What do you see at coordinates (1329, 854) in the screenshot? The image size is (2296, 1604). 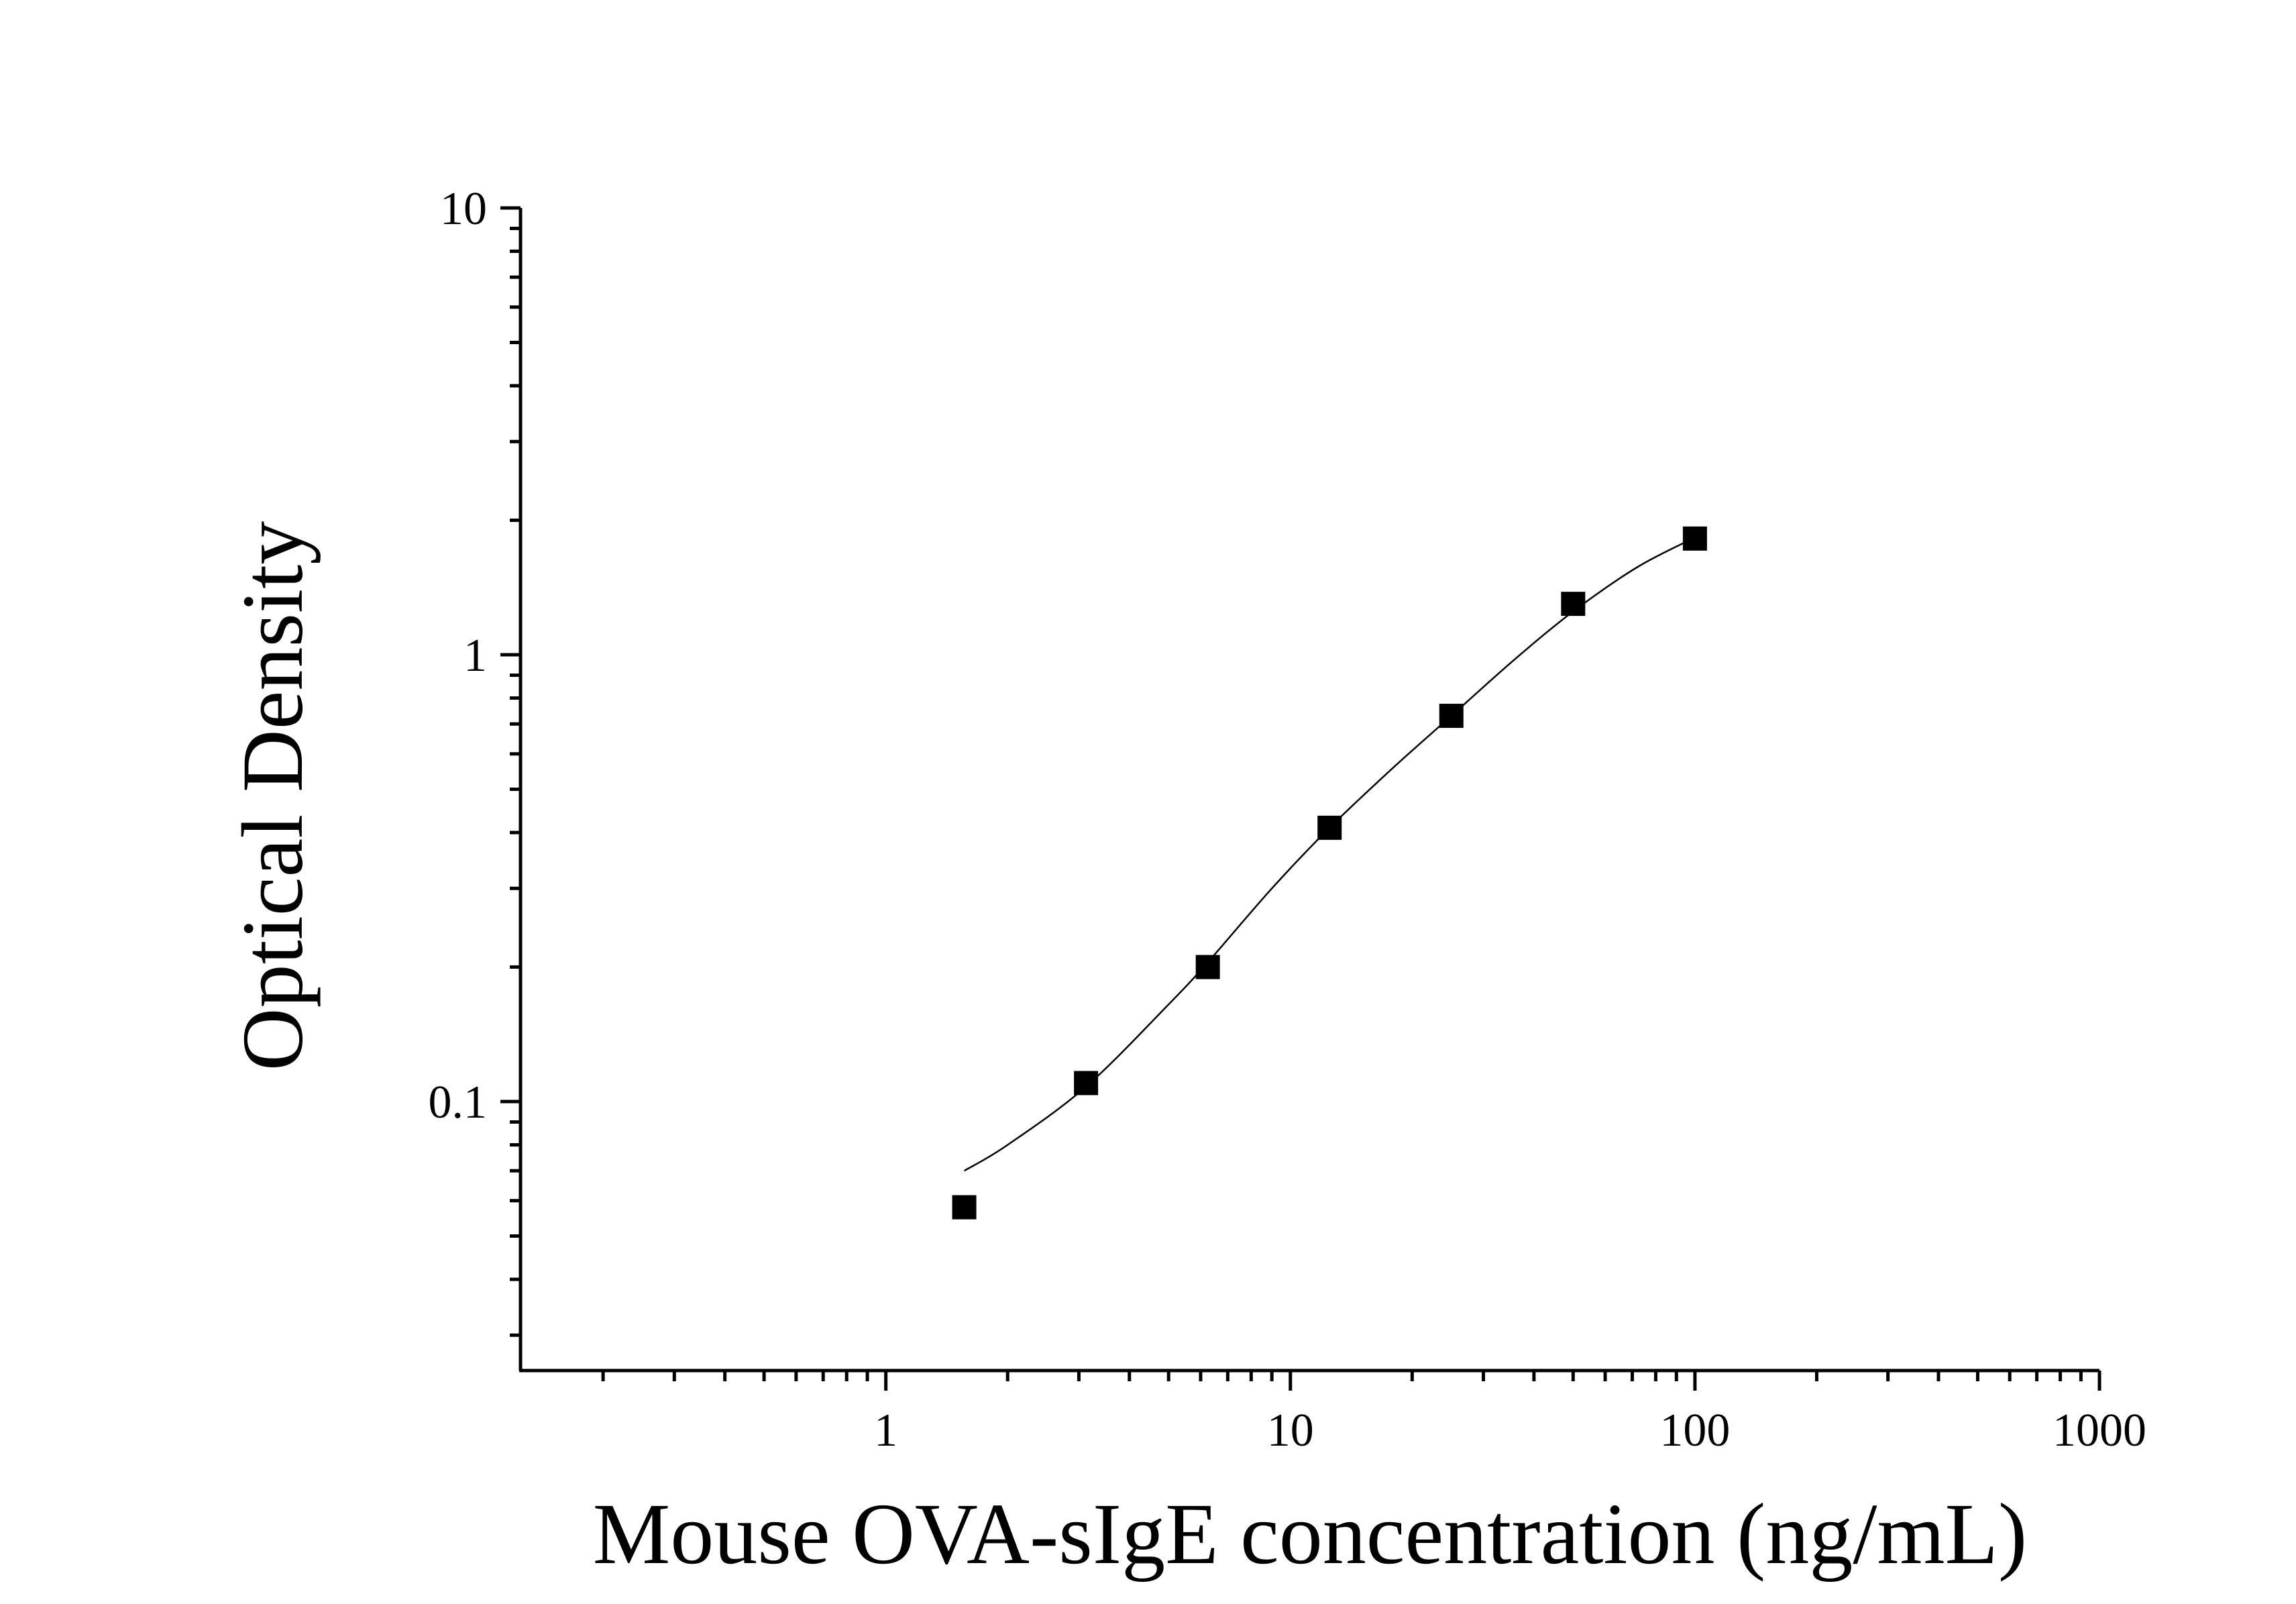 I see `fit-curve` at bounding box center [1329, 854].